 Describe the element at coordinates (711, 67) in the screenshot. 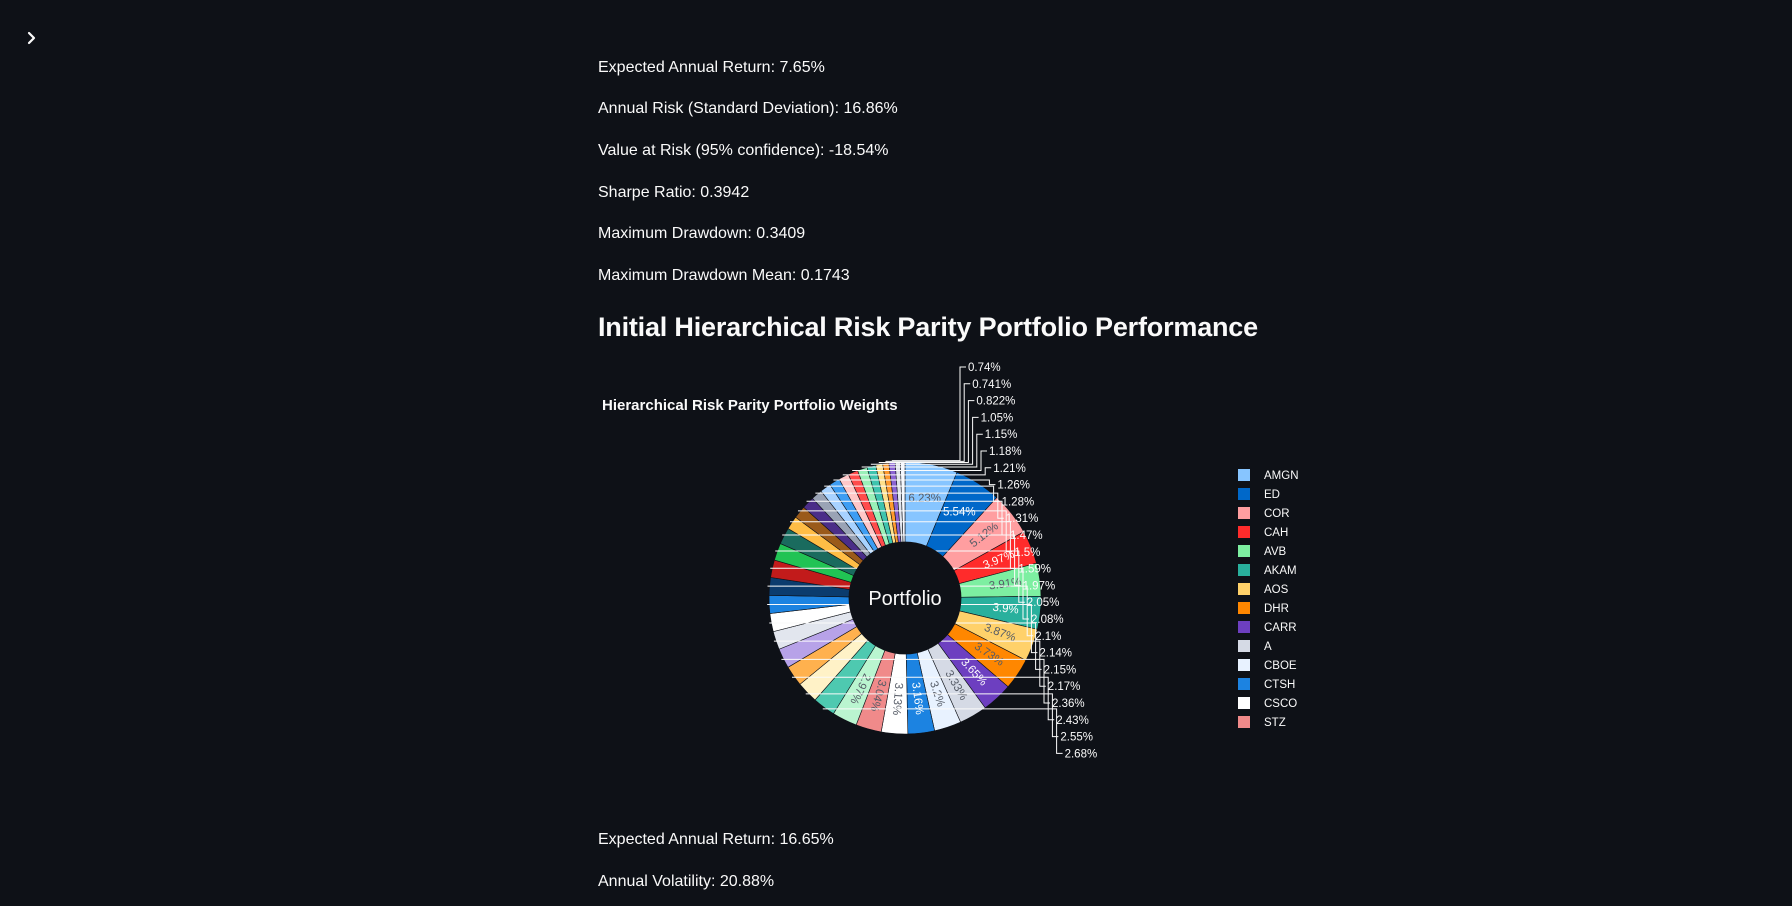

I see `stat-expected-return: Expected Annual Return: 7.65%` at that location.